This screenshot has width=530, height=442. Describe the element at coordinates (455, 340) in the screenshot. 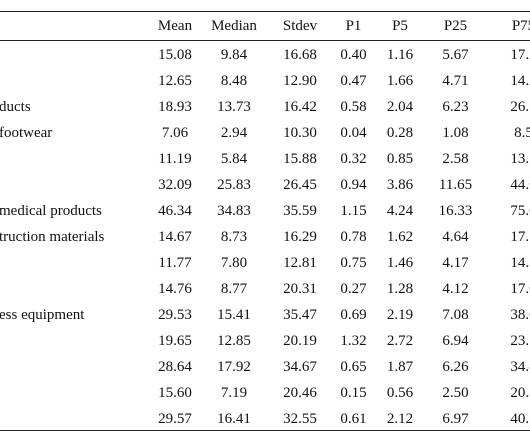

I see `cell-p25: 6.94` at that location.